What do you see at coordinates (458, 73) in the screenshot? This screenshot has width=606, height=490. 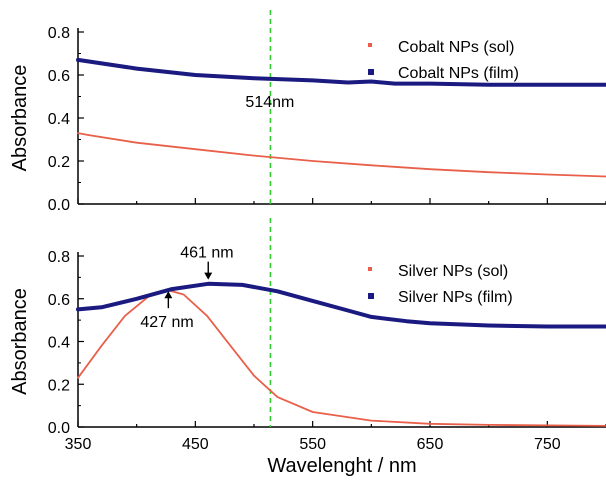 I see `legend-label: Cobalt NPs (film)` at bounding box center [458, 73].